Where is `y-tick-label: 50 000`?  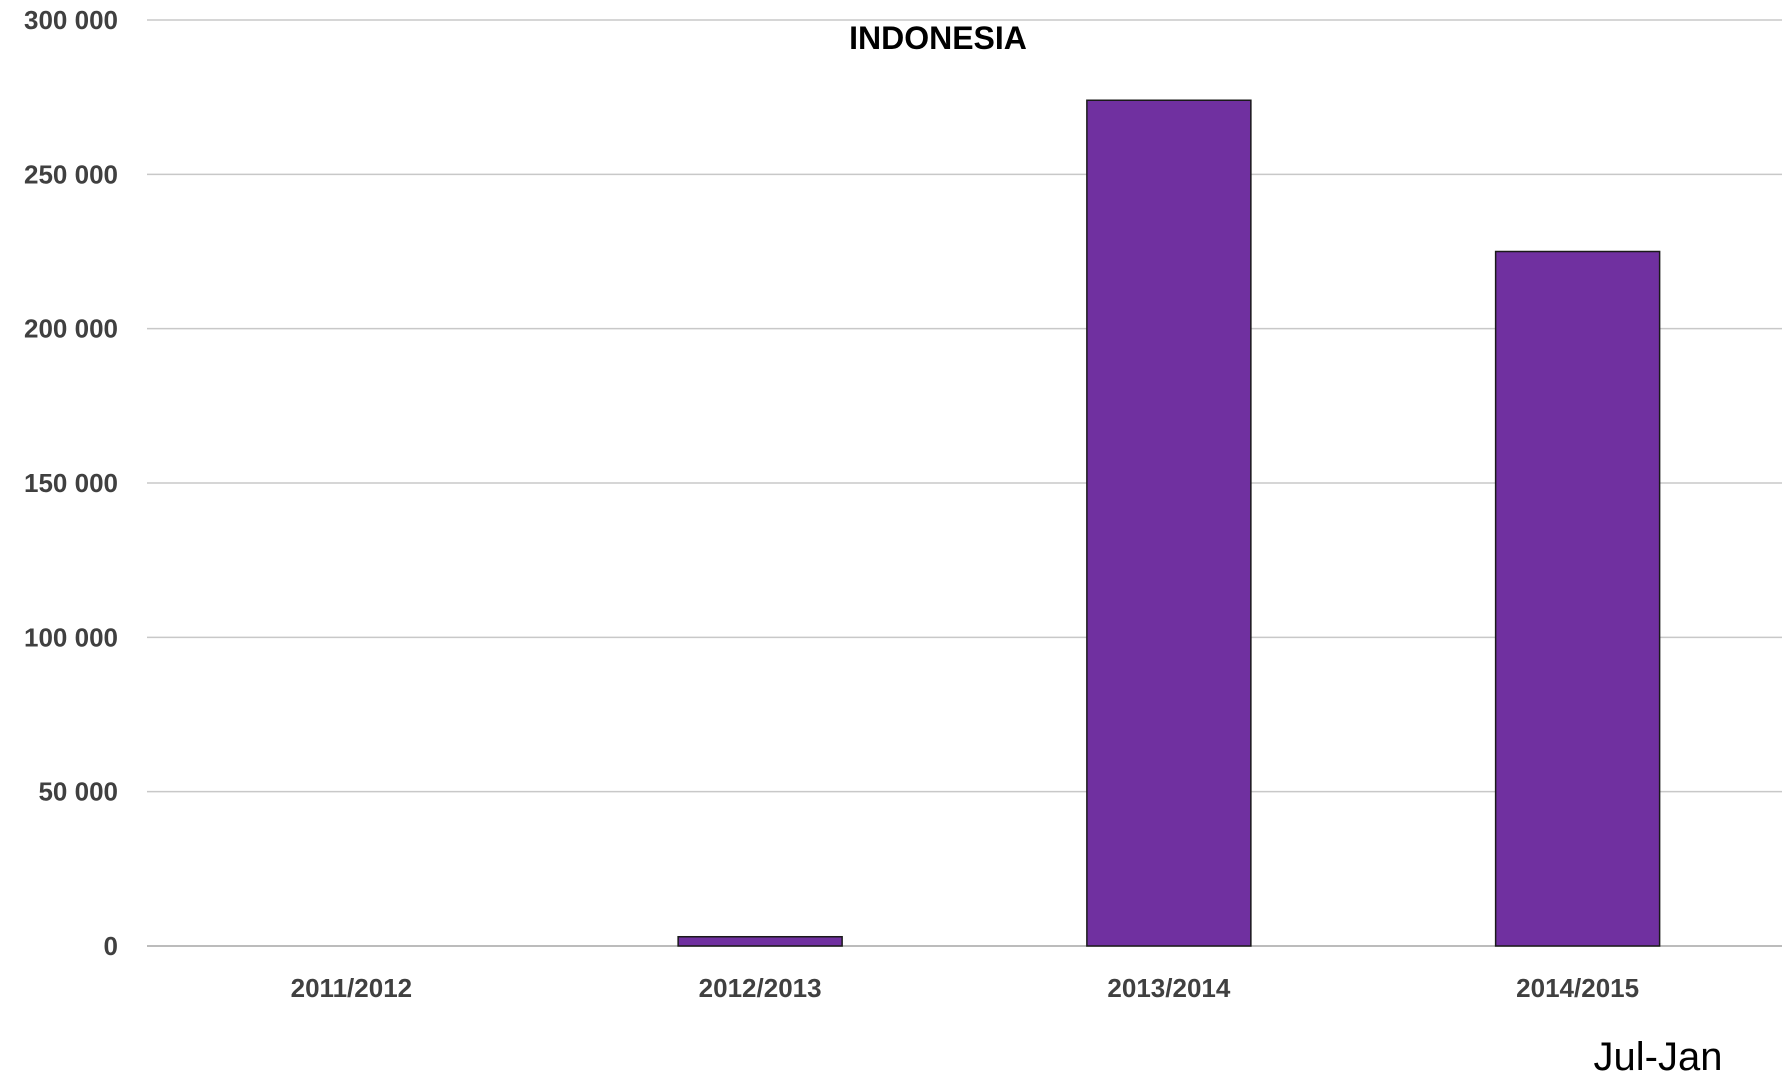 y-tick-label: 50 000 is located at coordinates (78, 792).